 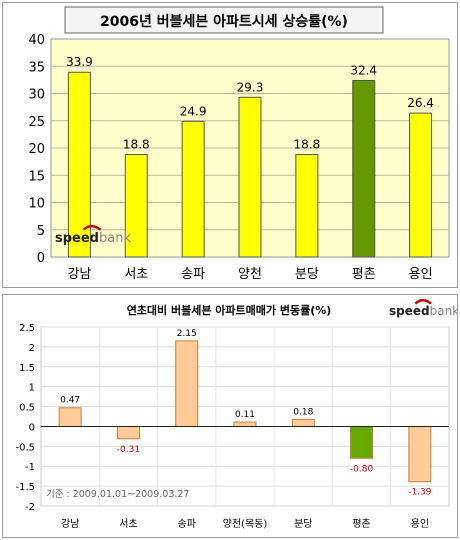 I want to click on chart-1-x-tick-label: 용인, so click(x=421, y=274).